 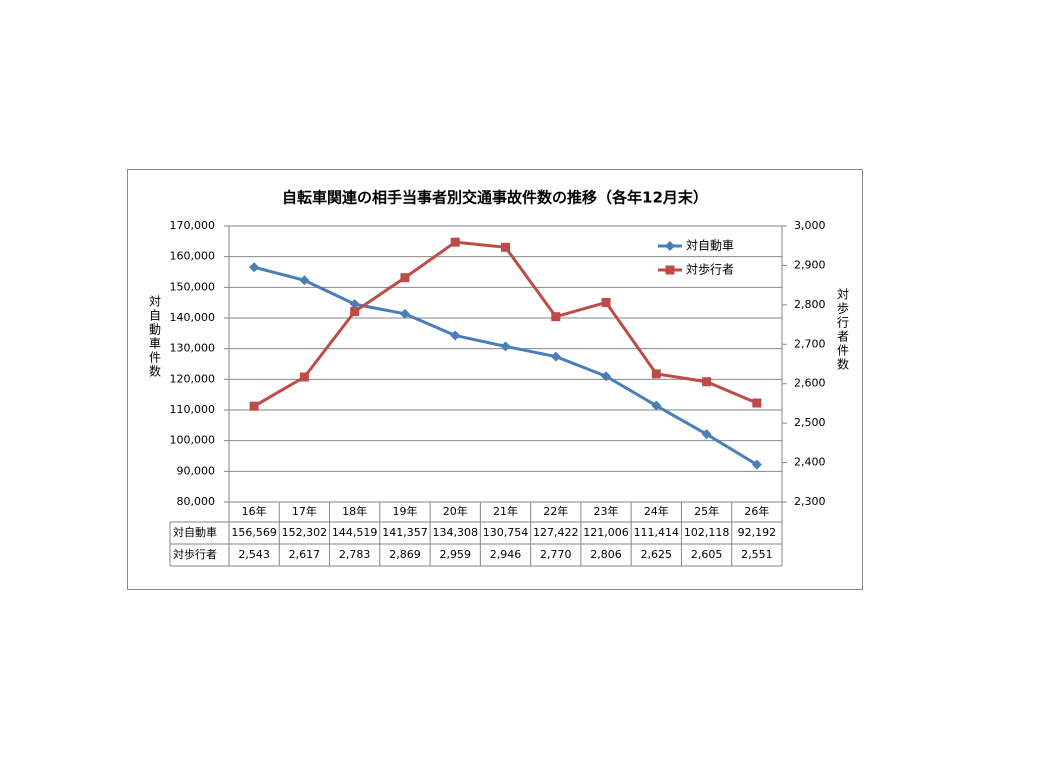 I want to click on y-tick-label: 140,000, so click(x=193, y=317).